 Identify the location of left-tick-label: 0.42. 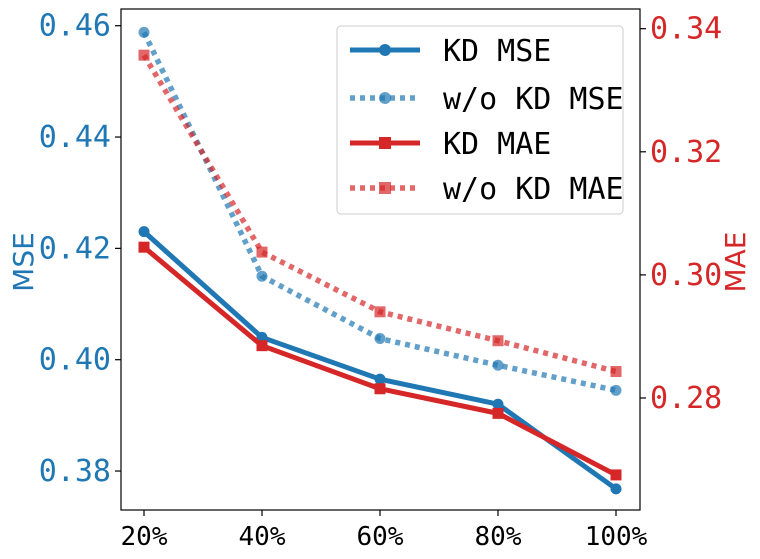
(75, 248).